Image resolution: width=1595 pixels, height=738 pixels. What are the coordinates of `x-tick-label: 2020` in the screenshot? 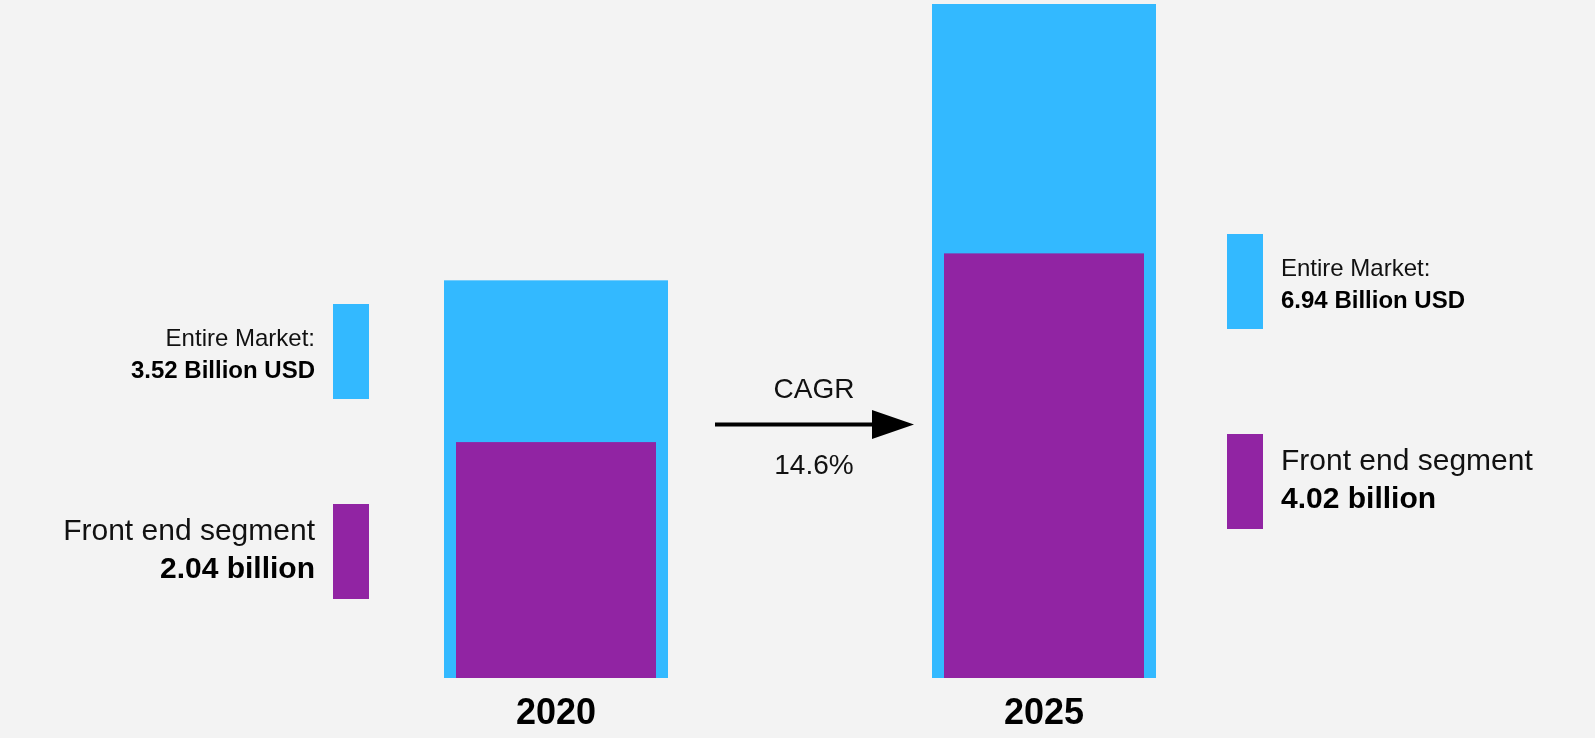 It's located at (556, 711).